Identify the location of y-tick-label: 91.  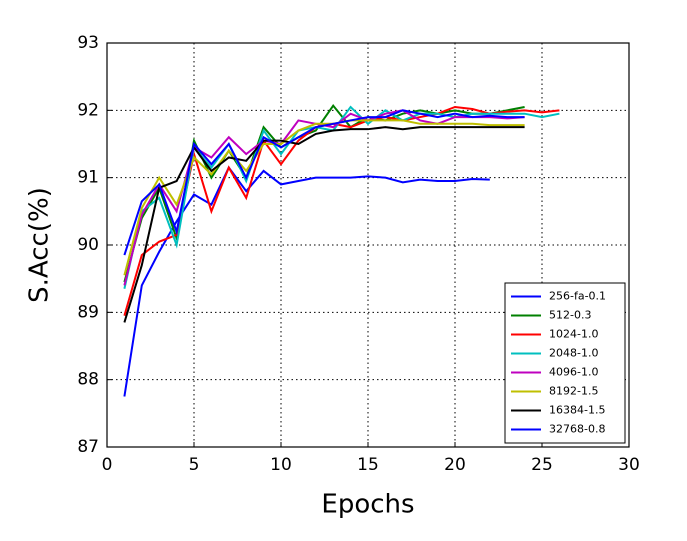
(88, 178).